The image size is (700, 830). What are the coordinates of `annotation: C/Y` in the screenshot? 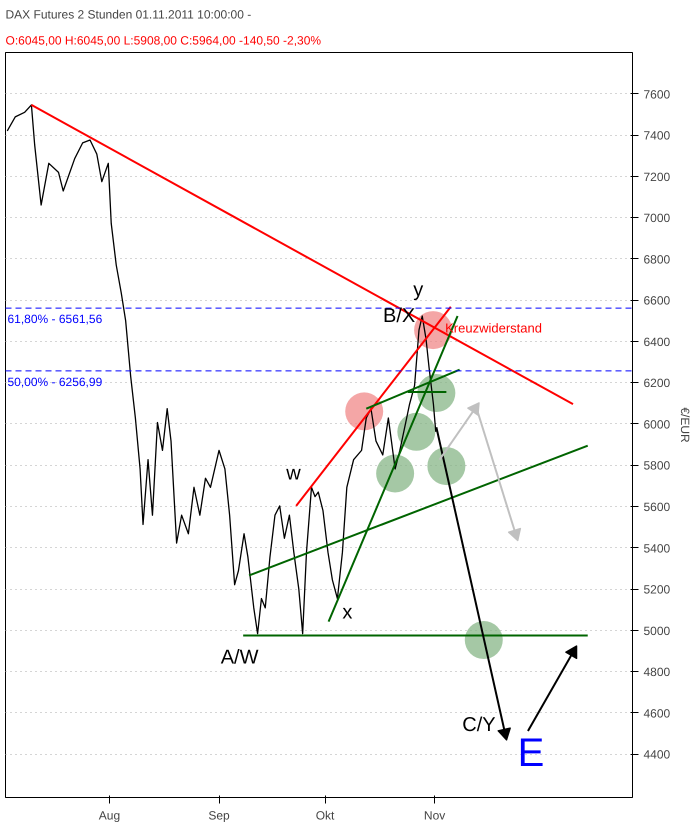 It's located at (479, 725).